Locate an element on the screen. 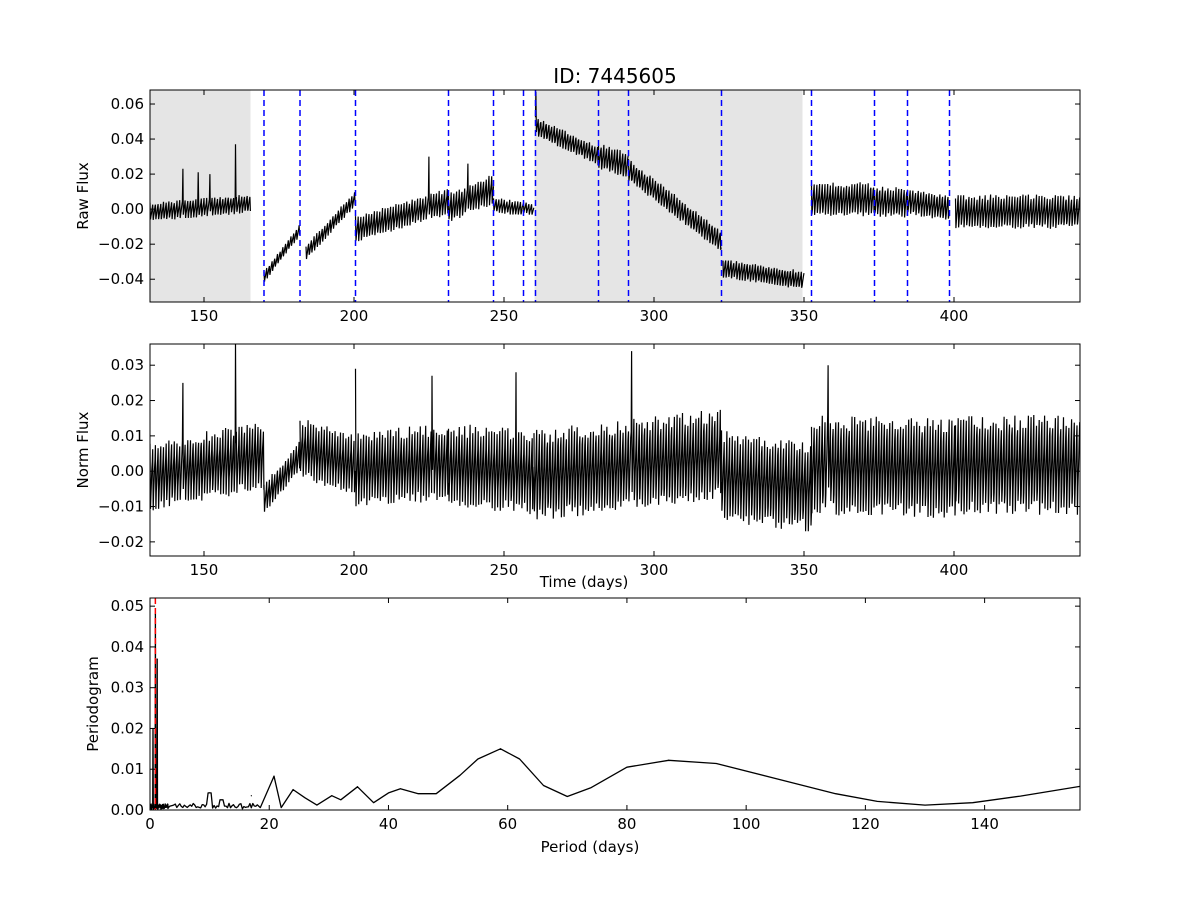 The width and height of the screenshot is (1200, 900). raw-flux-xtick-label: 150 is located at coordinates (204, 316).